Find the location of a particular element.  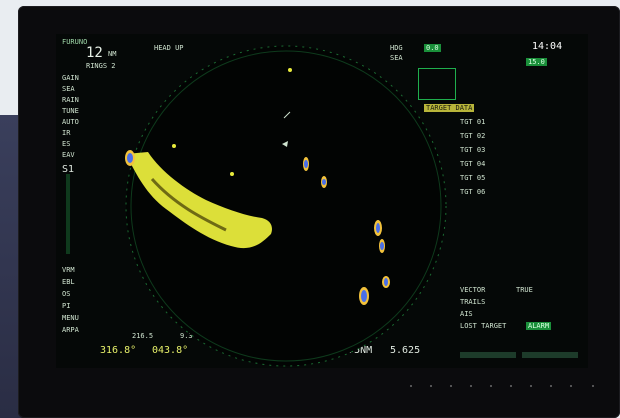

left-bottom-item: EBL is located at coordinates (68, 282).